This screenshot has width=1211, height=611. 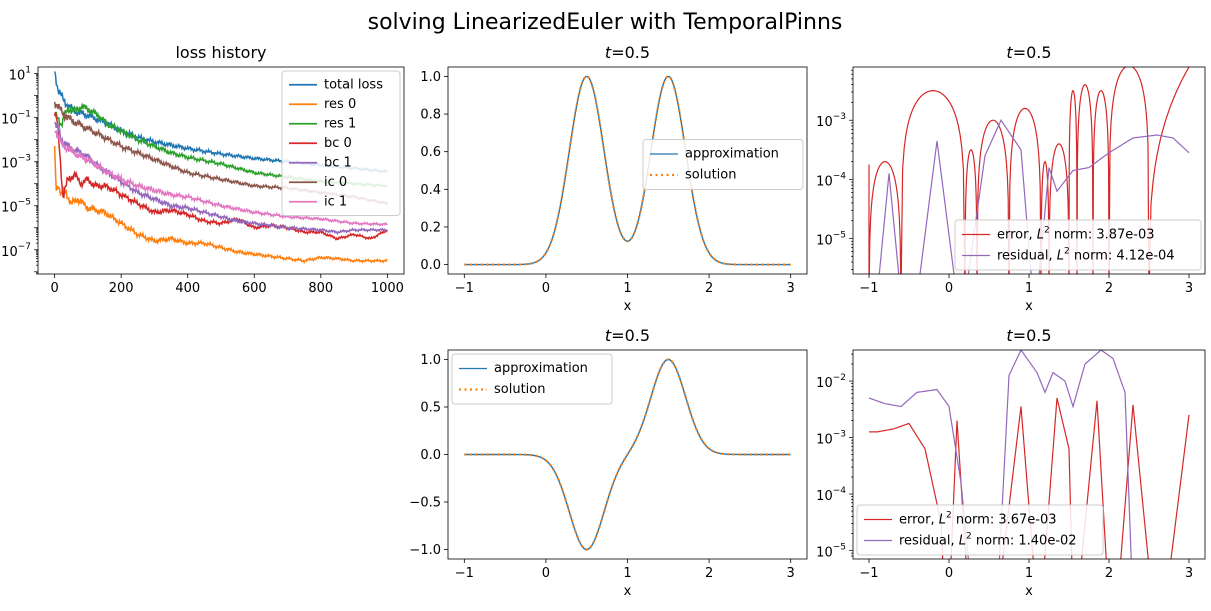 I want to click on y-tick-label: 0.5, so click(x=430, y=408).